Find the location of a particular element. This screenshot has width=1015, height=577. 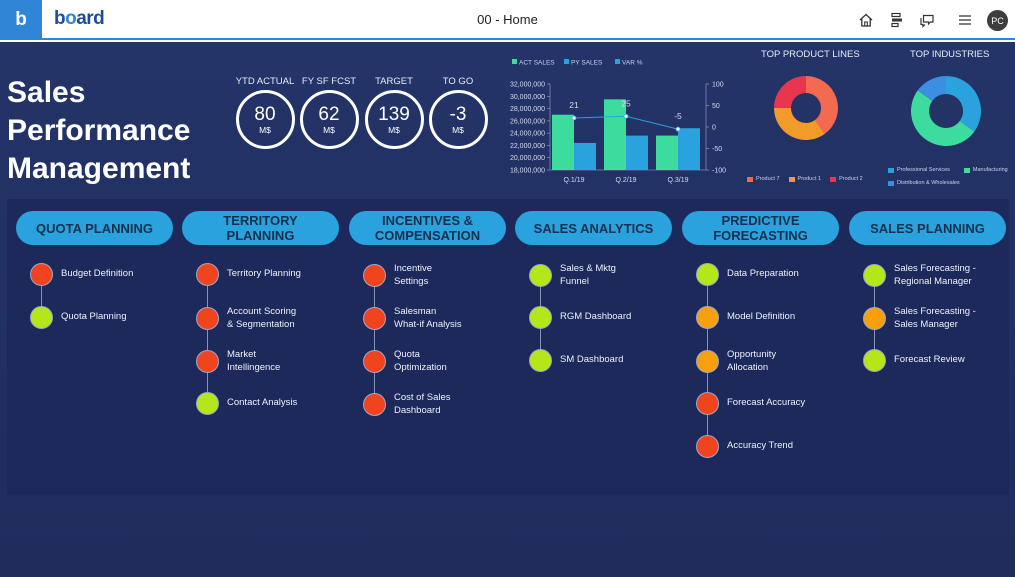

y-tick-label: 24,000,000 is located at coordinates (527, 134).